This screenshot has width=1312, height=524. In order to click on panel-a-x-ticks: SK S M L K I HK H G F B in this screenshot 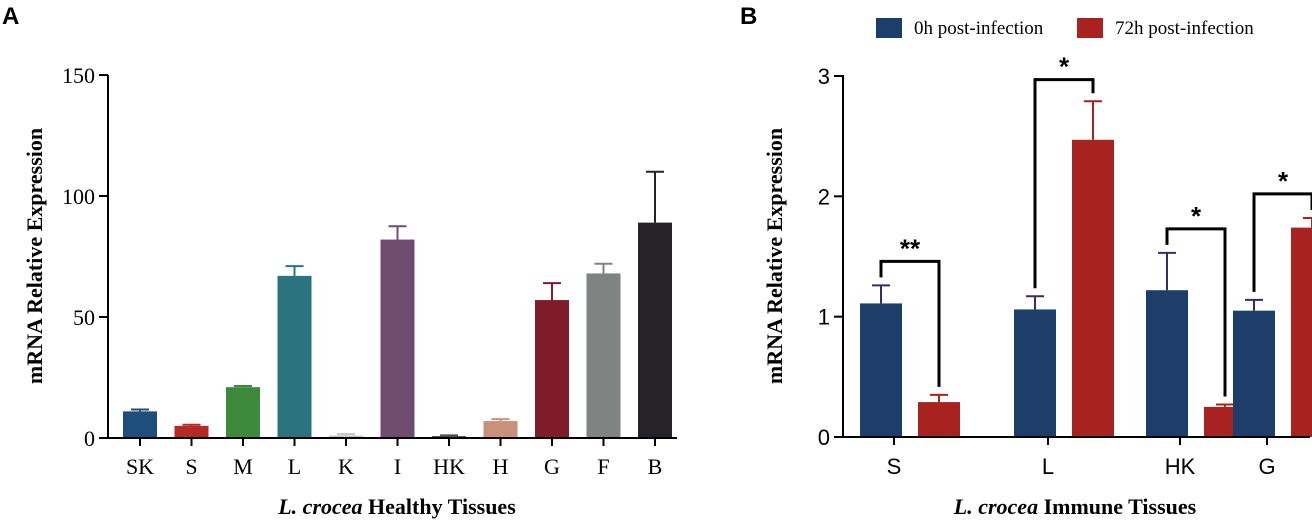, I will do `click(394, 458)`.